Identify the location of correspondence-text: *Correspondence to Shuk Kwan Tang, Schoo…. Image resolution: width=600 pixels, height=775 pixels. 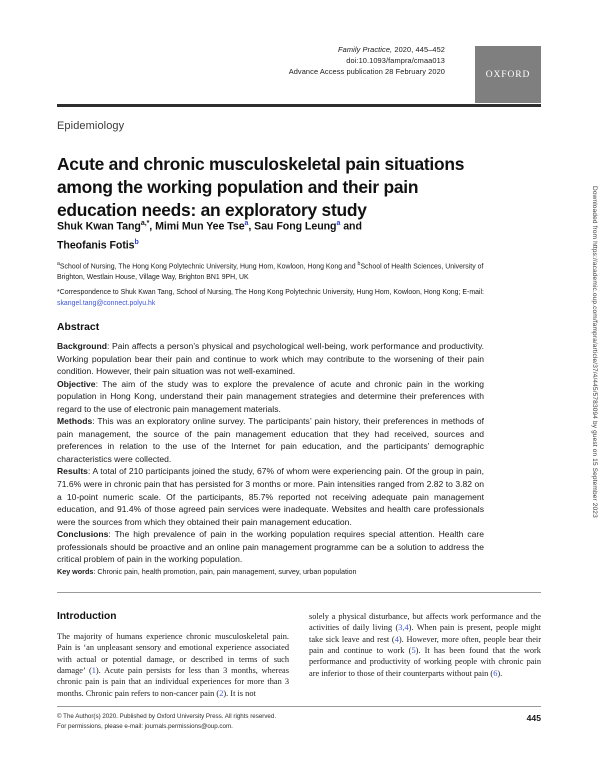
(270, 292).